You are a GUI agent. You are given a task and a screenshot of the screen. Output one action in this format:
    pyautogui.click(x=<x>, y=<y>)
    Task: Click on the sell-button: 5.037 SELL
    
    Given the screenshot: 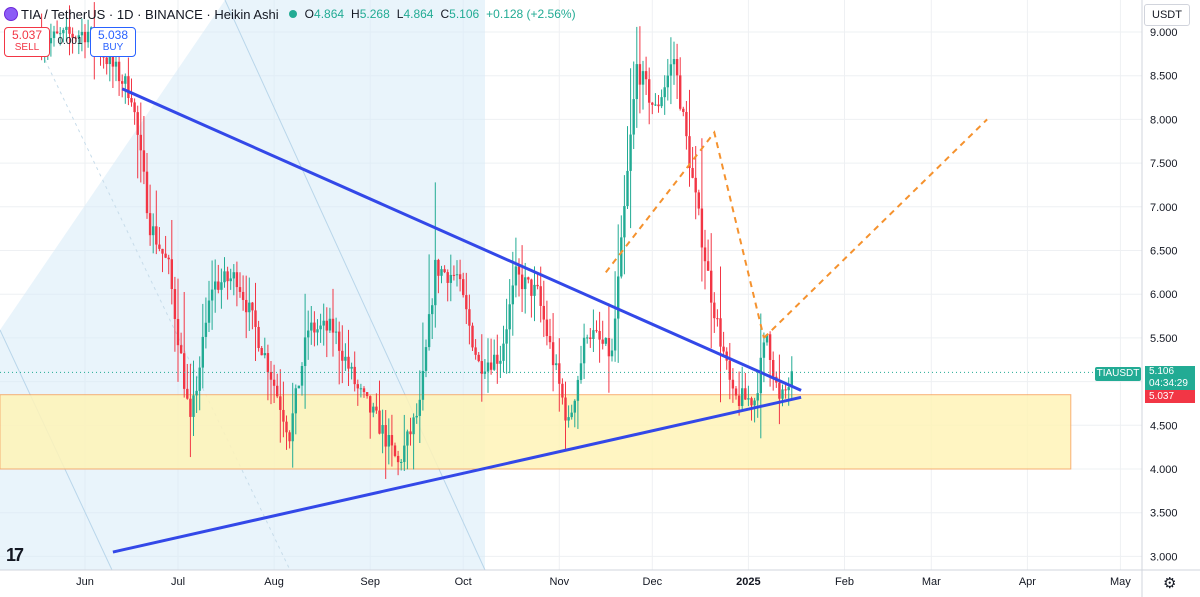 What is the action you would take?
    pyautogui.click(x=27, y=42)
    